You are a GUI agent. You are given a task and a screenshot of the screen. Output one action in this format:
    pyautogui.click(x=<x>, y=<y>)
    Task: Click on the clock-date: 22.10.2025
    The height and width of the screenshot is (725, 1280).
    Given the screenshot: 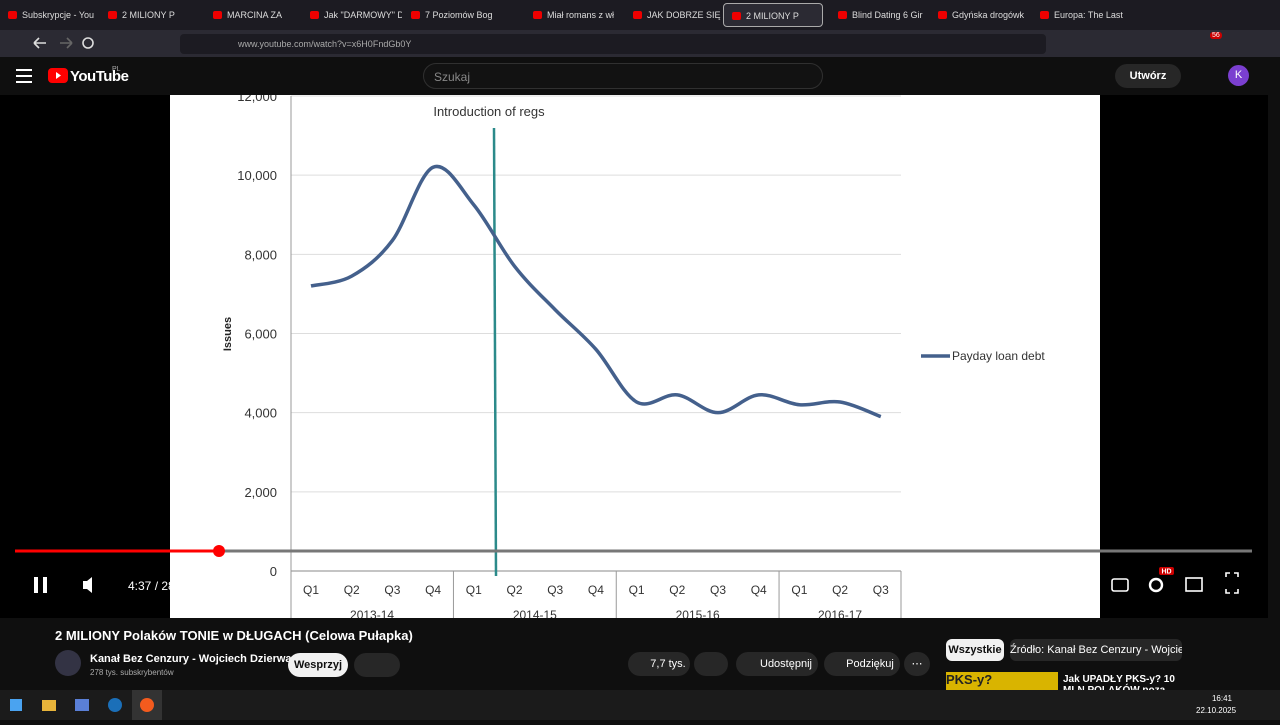 What is the action you would take?
    pyautogui.click(x=1216, y=710)
    